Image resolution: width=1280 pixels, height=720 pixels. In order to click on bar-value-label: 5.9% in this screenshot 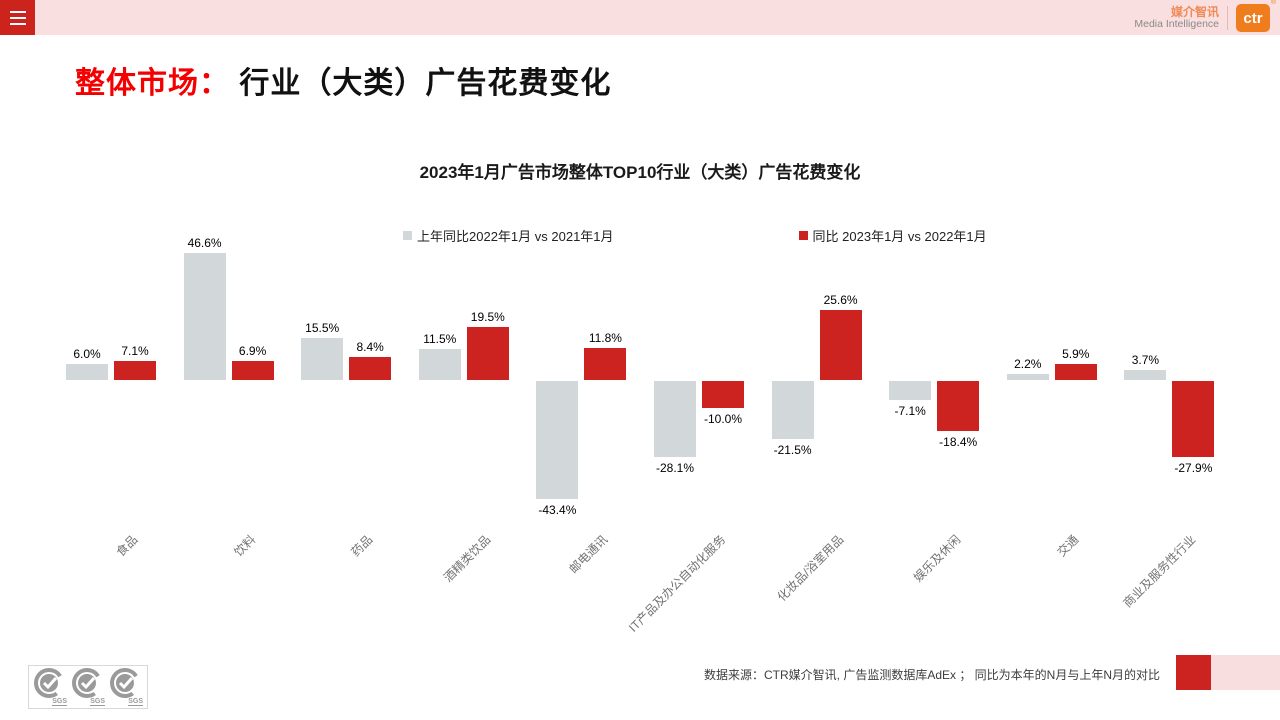, I will do `click(1076, 353)`.